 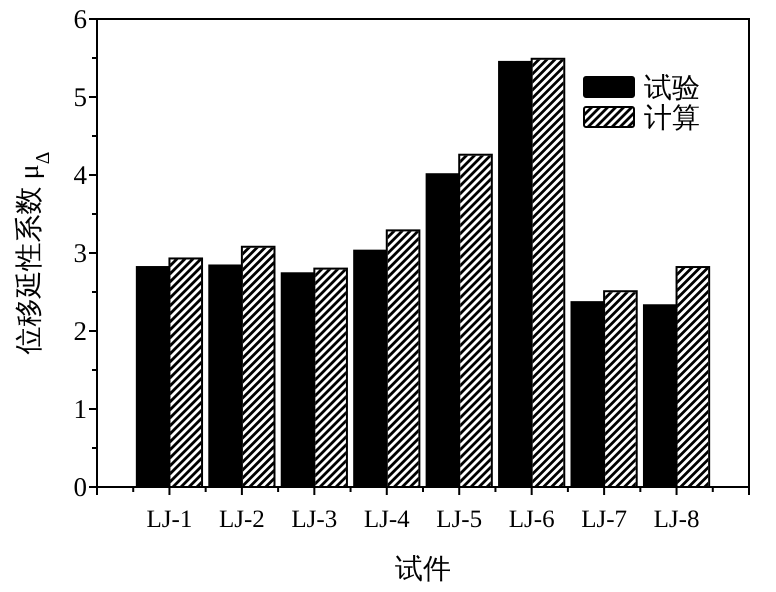 I want to click on x-tick-label: LJ-8, so click(x=677, y=519).